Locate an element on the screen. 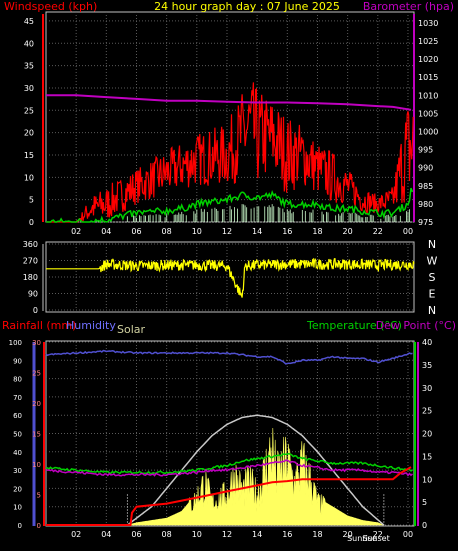 The image size is (458, 551). compass-label: S is located at coordinates (432, 277).